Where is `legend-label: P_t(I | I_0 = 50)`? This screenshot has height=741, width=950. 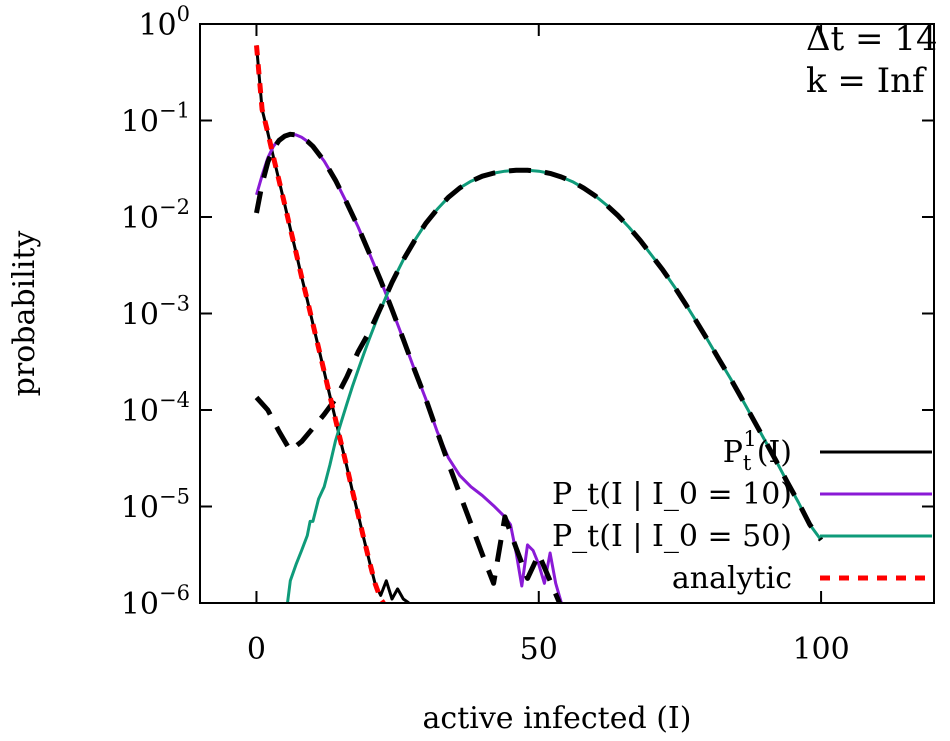
legend-label: P_t(I | I_0 = 50) is located at coordinates (672, 536).